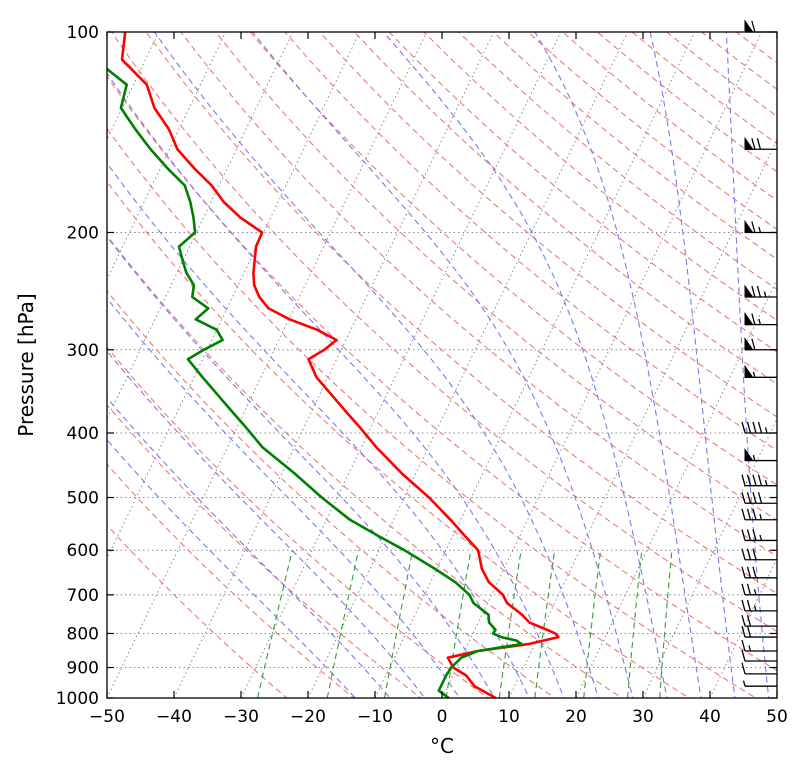 This screenshot has width=800, height=769. I want to click on y-tick-label: 800, so click(83, 634).